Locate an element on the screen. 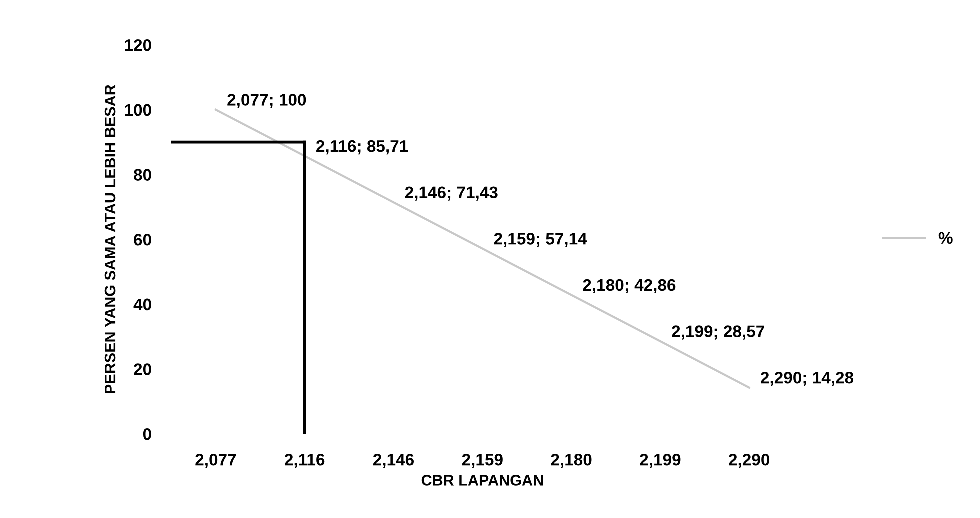 This screenshot has height=518, width=980. data-label: 2,159; 57,14 is located at coordinates (541, 240).